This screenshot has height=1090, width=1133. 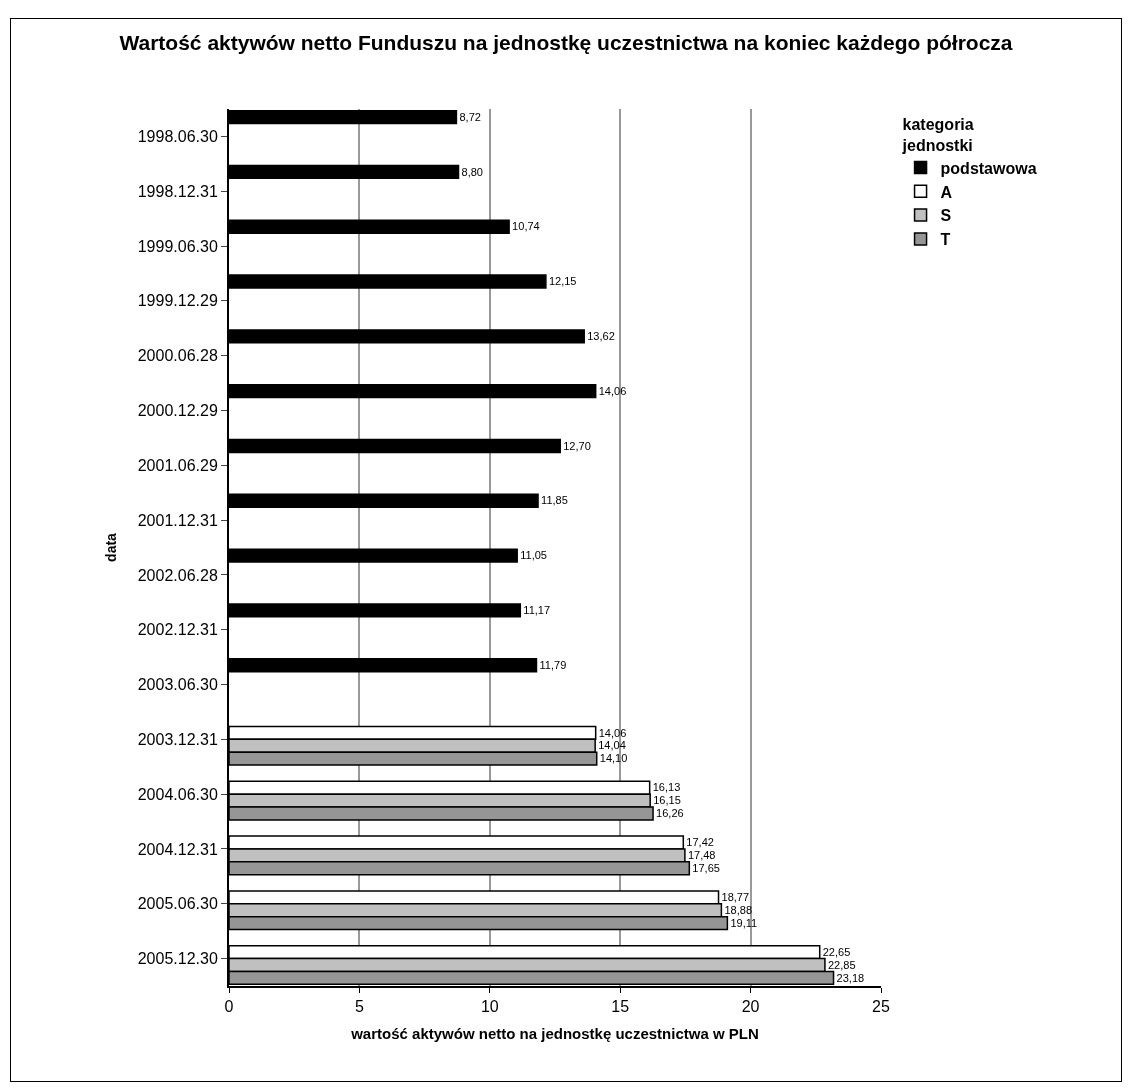 I want to click on data-label: 12,15, so click(x=562, y=281).